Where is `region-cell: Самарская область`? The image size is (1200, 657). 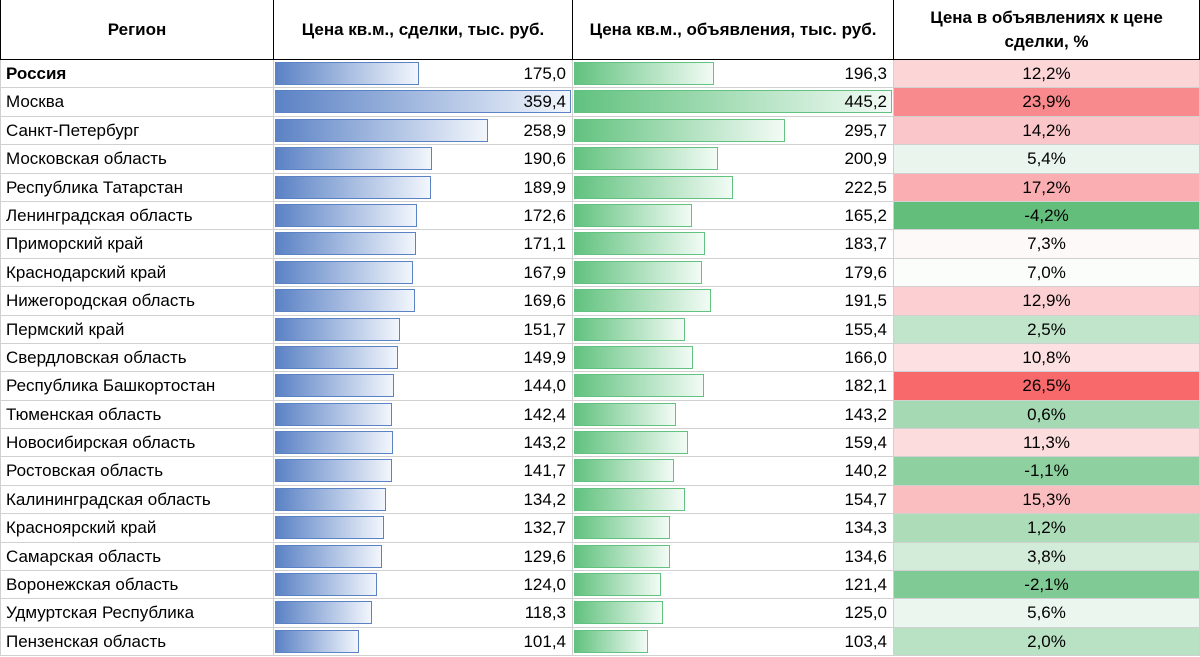 region-cell: Самарская область is located at coordinates (137, 557).